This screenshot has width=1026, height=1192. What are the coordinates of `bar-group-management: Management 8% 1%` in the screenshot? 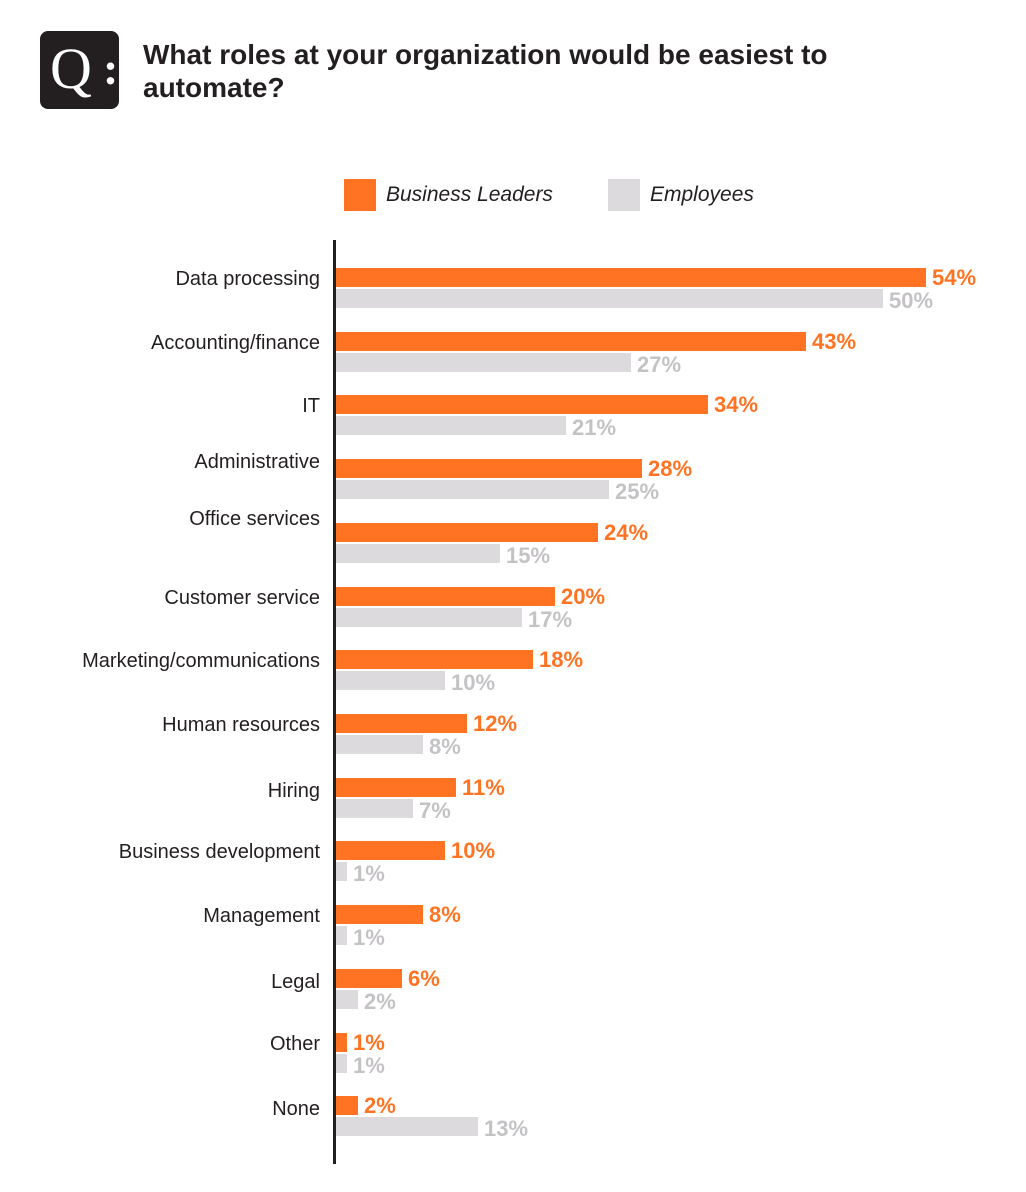 It's located at (513, 926).